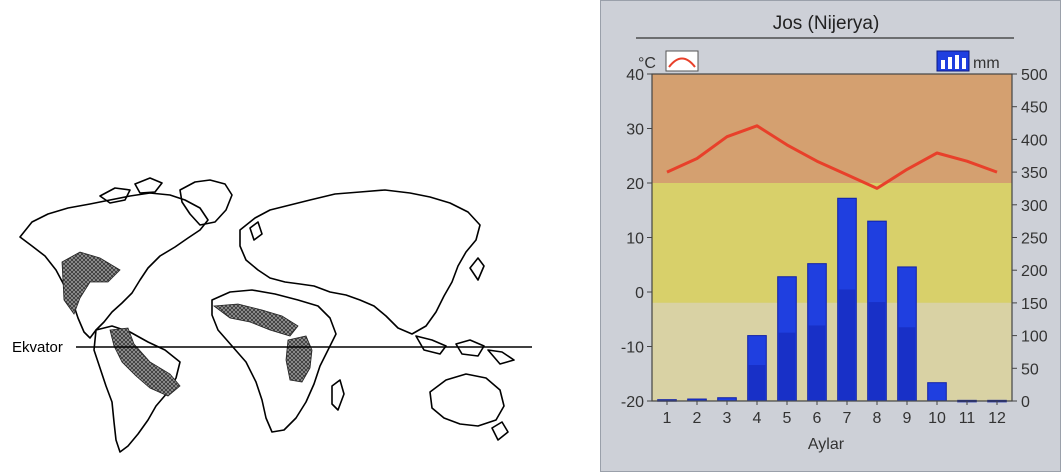 This screenshot has width=1061, height=472. I want to click on madagascar-outline, so click(338, 395).